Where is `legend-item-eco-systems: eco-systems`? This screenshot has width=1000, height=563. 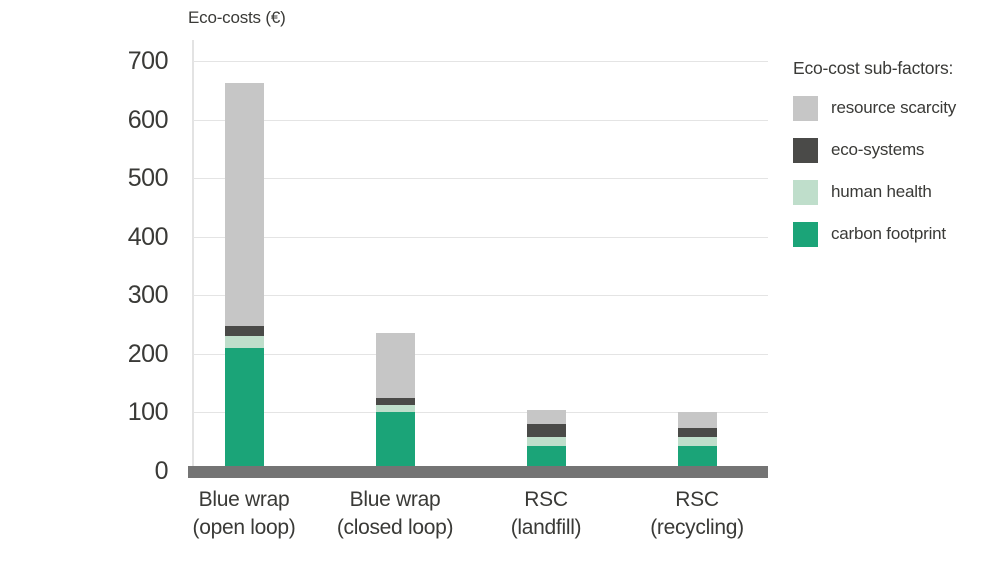
legend-item-eco-systems: eco-systems is located at coordinates (895, 150).